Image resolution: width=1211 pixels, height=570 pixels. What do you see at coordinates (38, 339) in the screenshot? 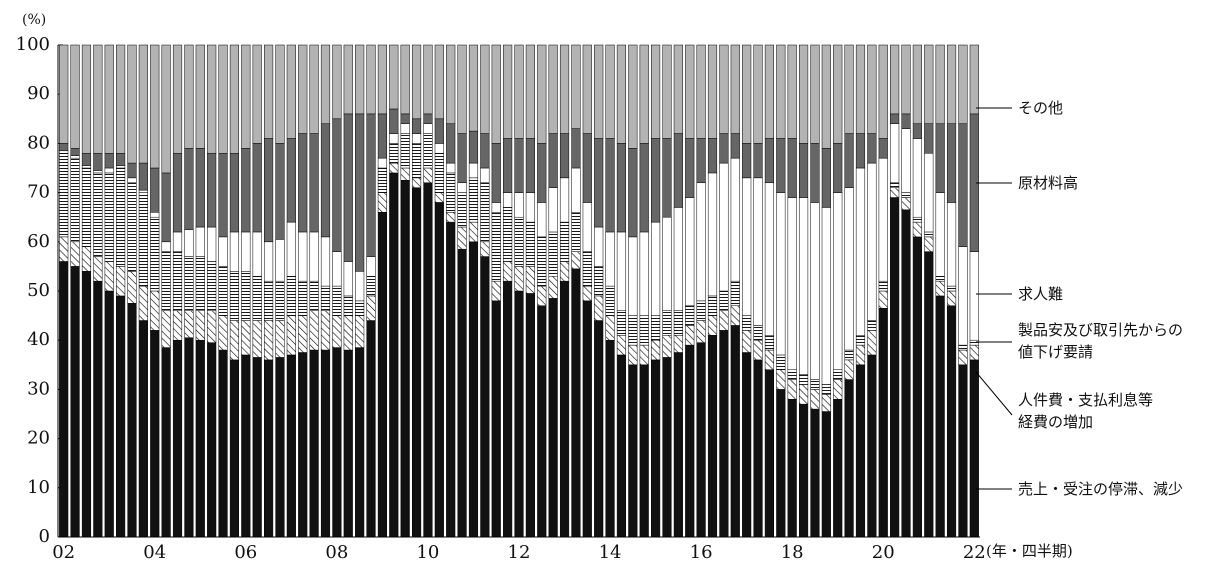
I see `y-tick-label: 40` at bounding box center [38, 339].